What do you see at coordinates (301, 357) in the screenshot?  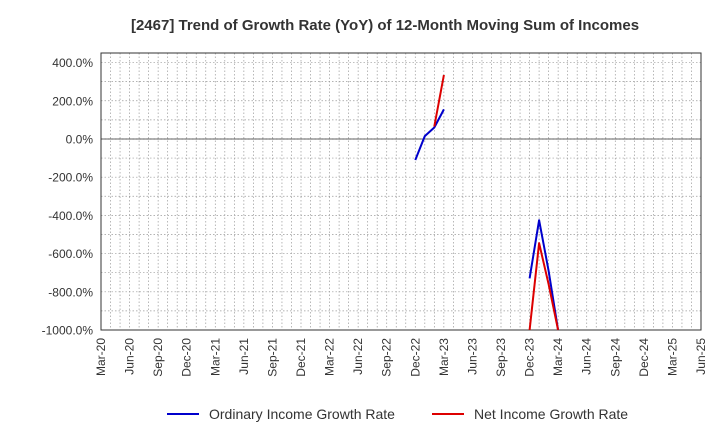 I see `x-tick-label: Dec-21` at bounding box center [301, 357].